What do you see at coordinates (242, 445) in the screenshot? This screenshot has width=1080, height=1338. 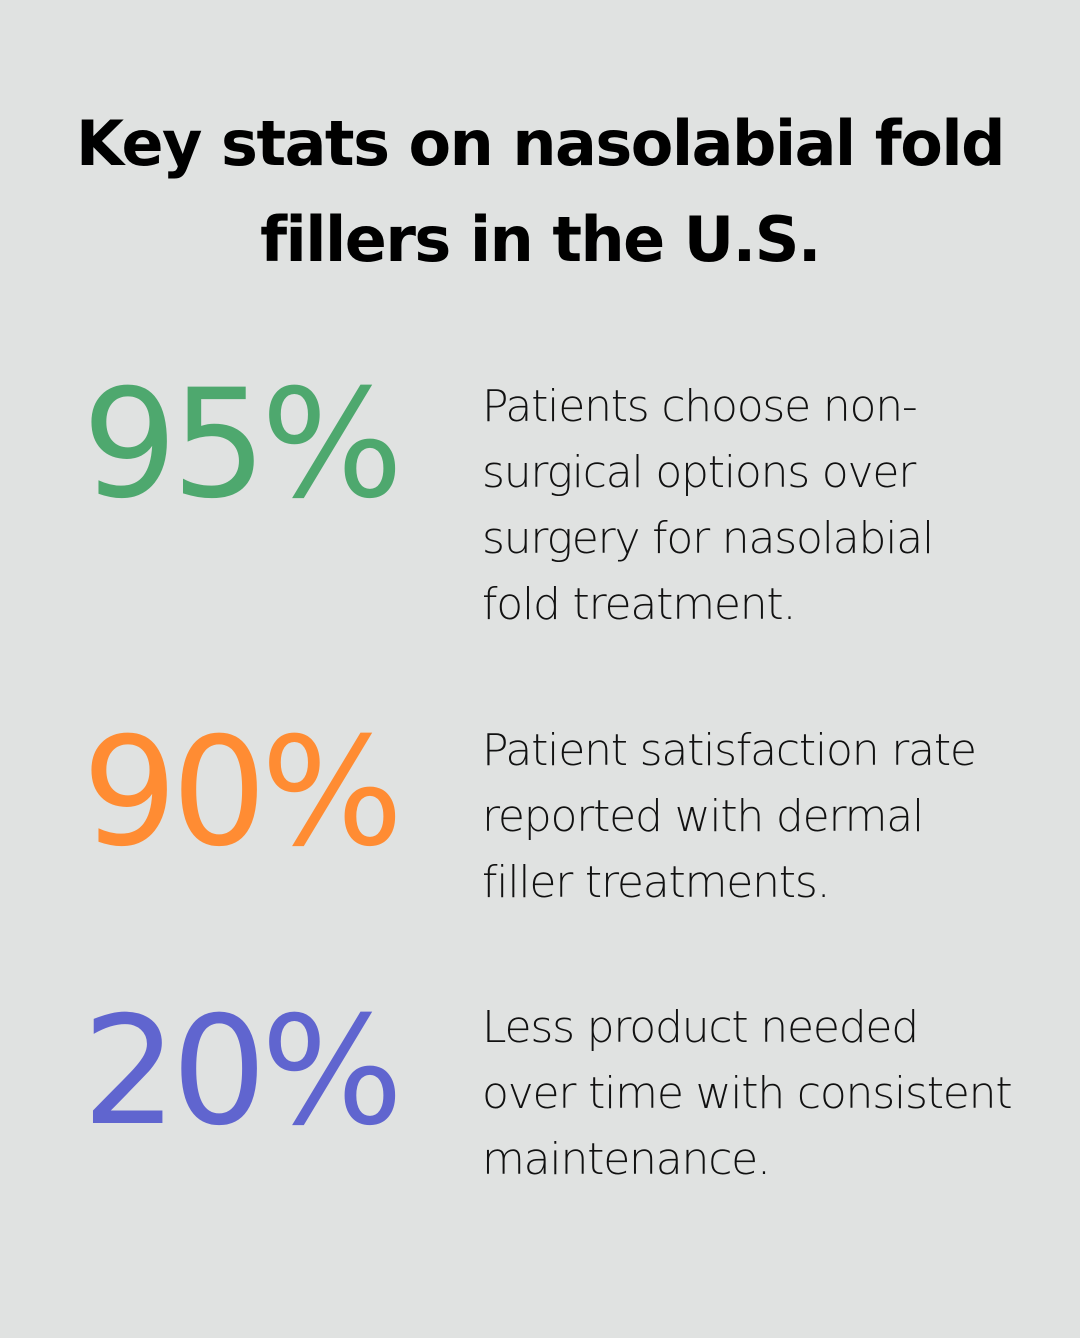 I see `stat-value: 95%` at bounding box center [242, 445].